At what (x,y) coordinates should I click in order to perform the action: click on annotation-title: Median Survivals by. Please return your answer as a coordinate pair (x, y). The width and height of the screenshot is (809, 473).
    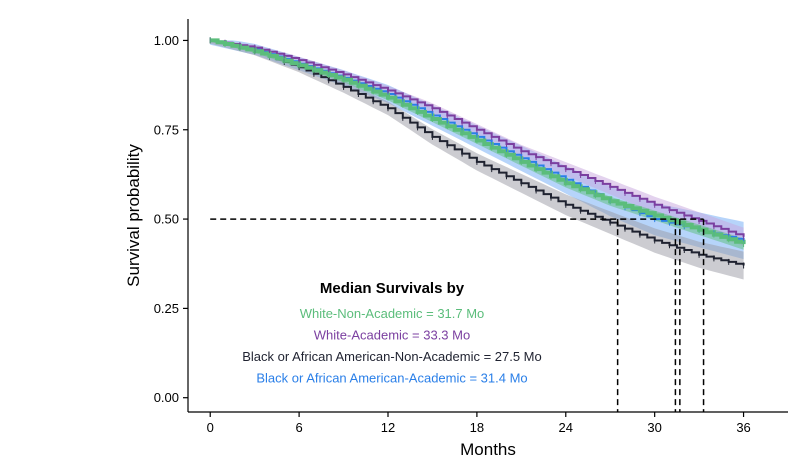
    Looking at the image, I should click on (392, 288).